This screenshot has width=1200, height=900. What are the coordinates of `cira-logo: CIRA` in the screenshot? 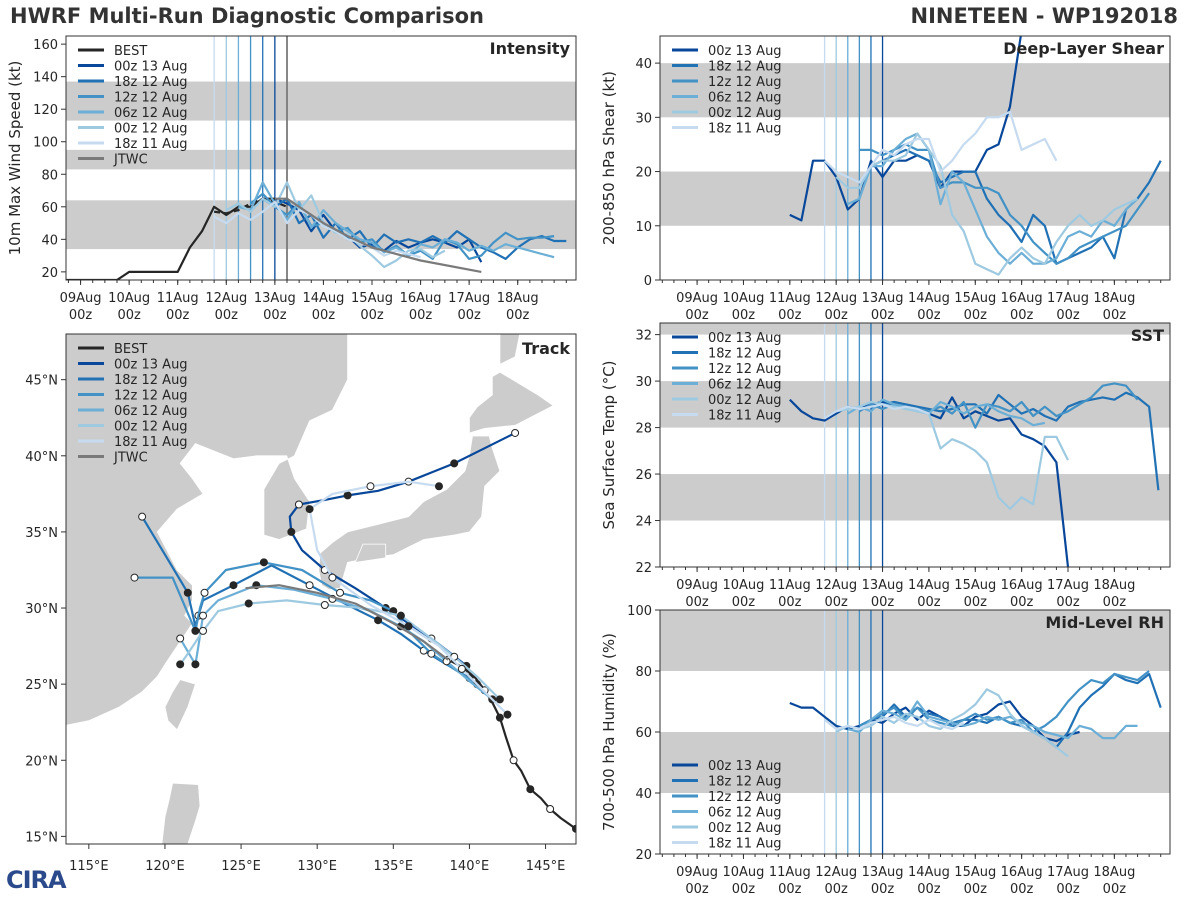 It's located at (36, 880).